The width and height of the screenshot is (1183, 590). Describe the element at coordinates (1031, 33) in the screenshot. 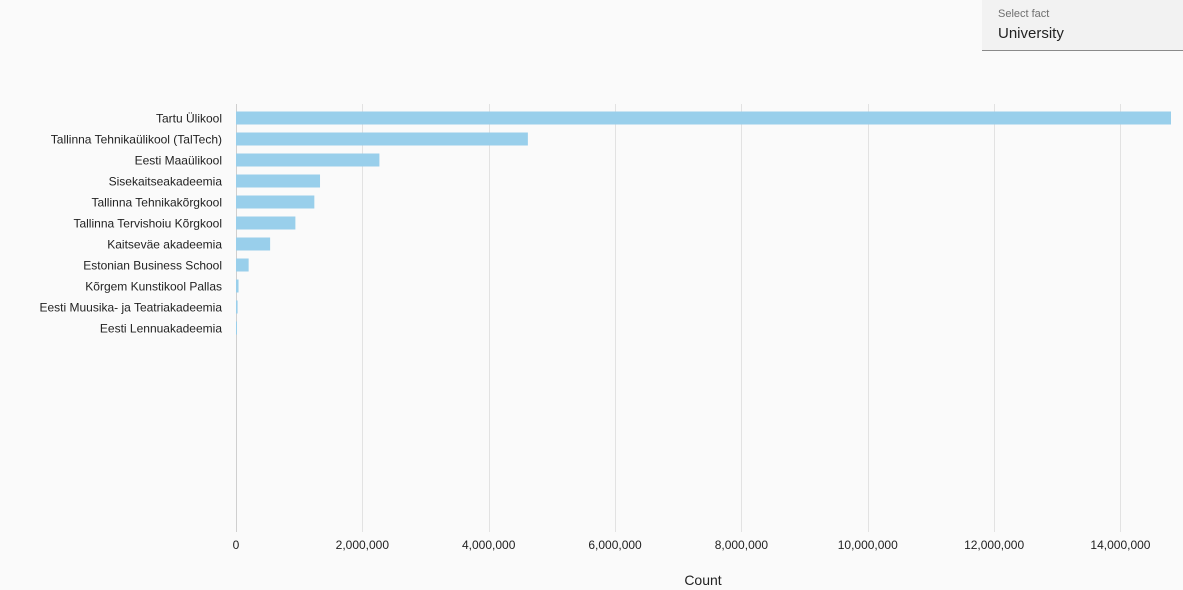

I see `fact-select-value: University` at that location.